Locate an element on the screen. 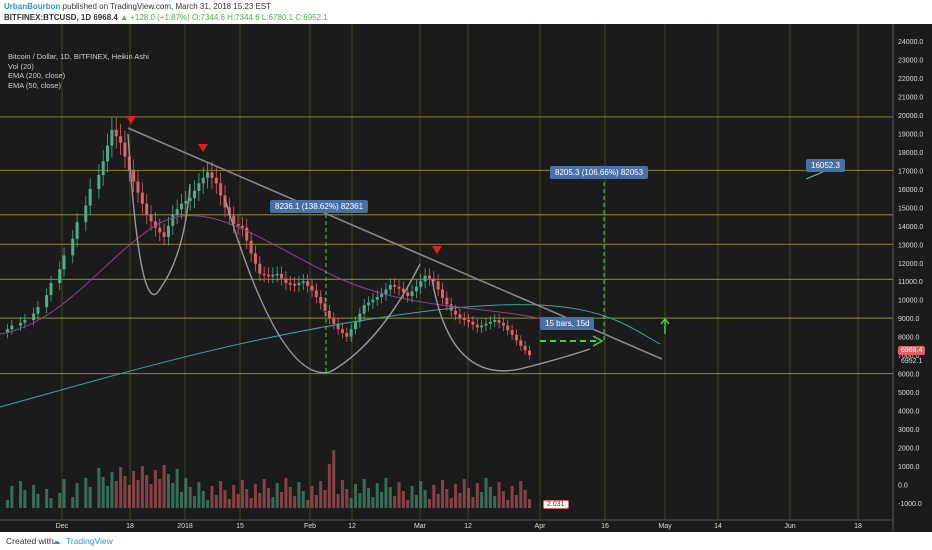 This screenshot has width=932, height=550. up-arrow-head-icon is located at coordinates (665, 321).